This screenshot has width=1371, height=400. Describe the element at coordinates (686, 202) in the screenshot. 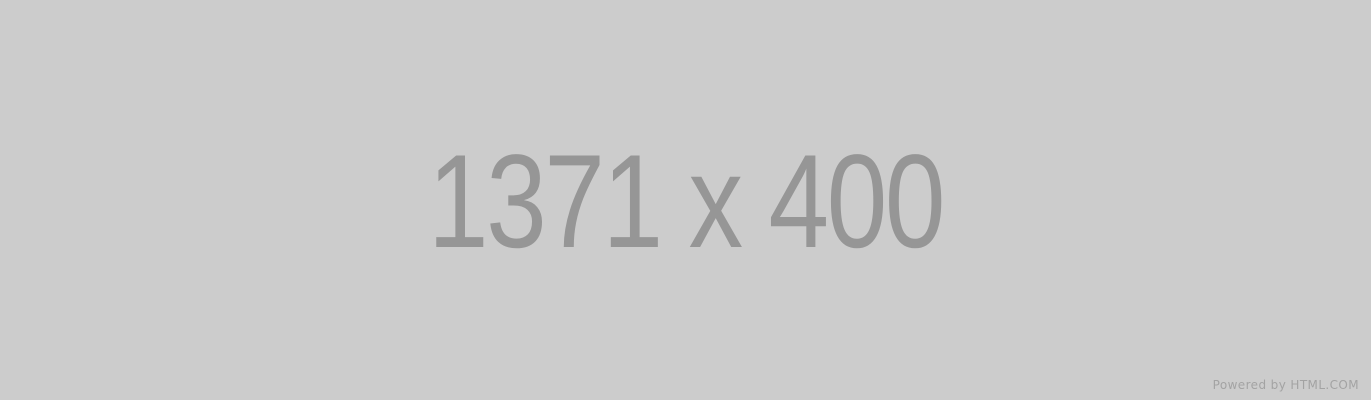

I see `dimensions-label: 1371 x 400` at that location.